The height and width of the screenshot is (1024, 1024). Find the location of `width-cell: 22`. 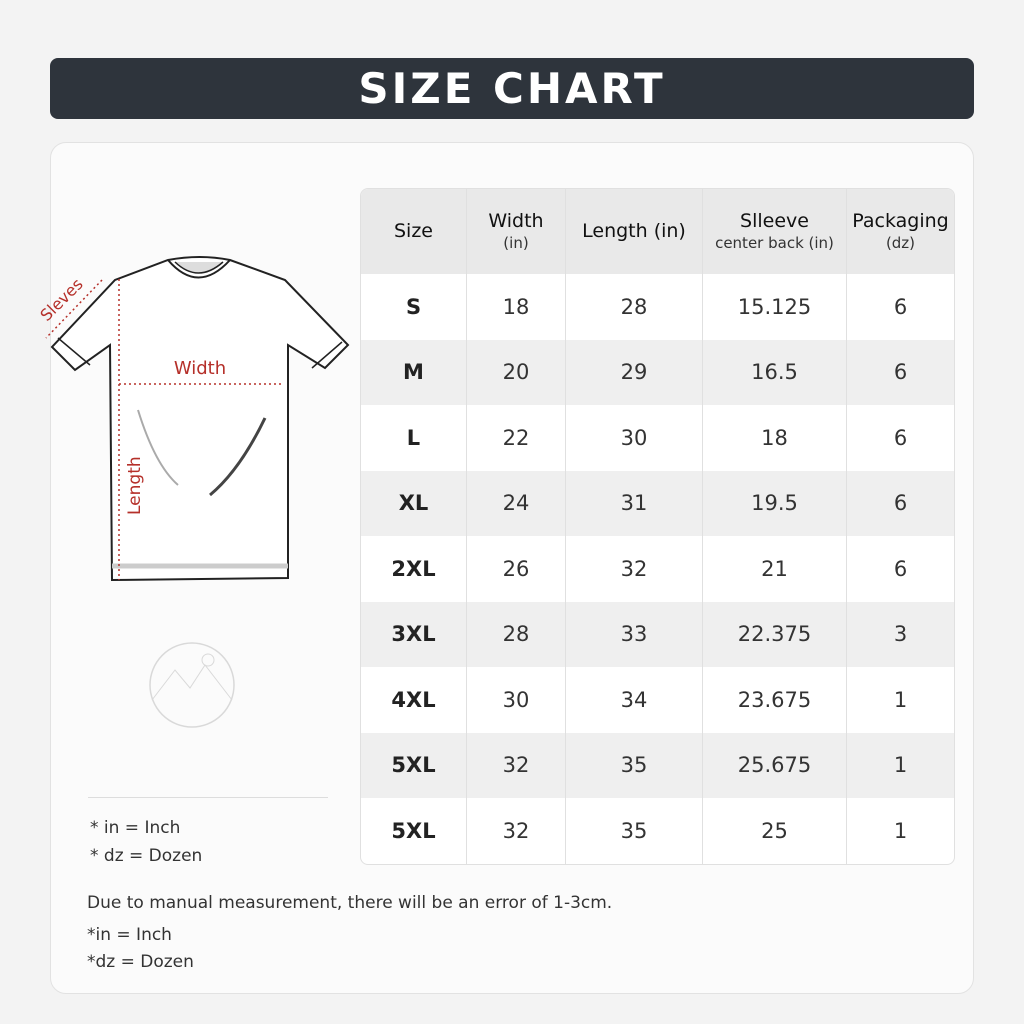

width-cell: 22 is located at coordinates (516, 438).